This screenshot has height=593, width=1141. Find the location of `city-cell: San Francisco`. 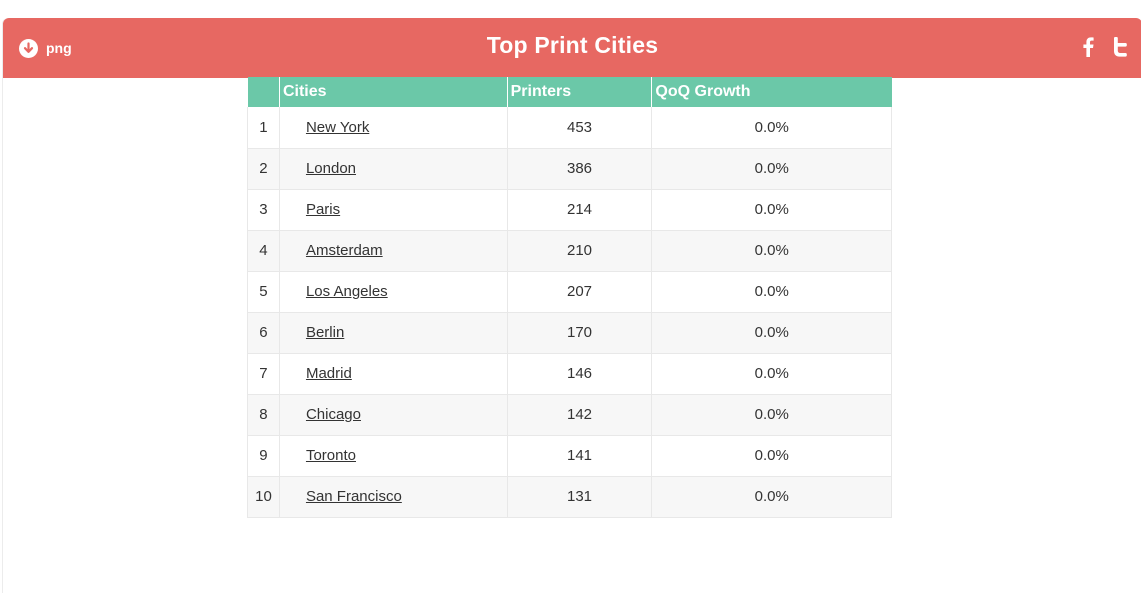

city-cell: San Francisco is located at coordinates (393, 497).